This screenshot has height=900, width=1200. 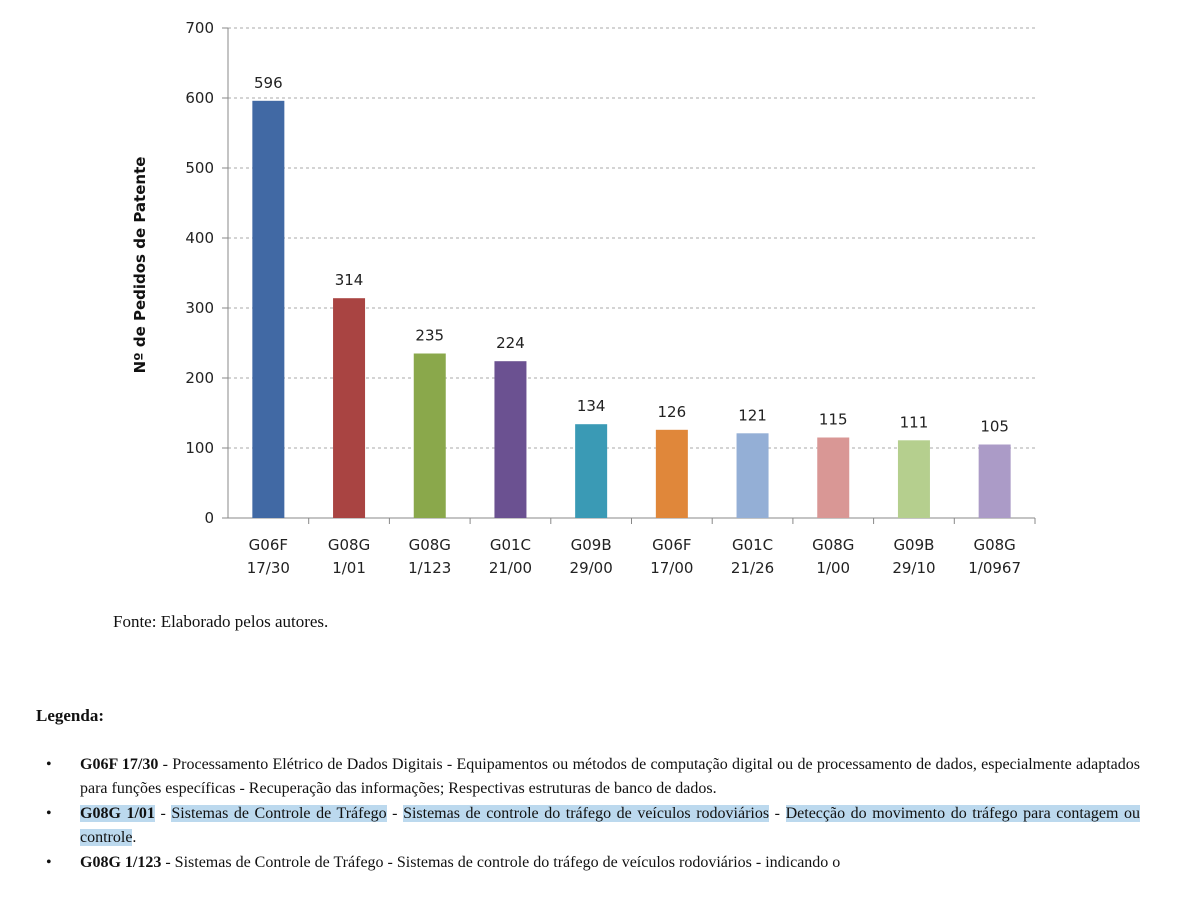 I want to click on y-axis-label: Nº de Pedidos de Patente, so click(x=140, y=265).